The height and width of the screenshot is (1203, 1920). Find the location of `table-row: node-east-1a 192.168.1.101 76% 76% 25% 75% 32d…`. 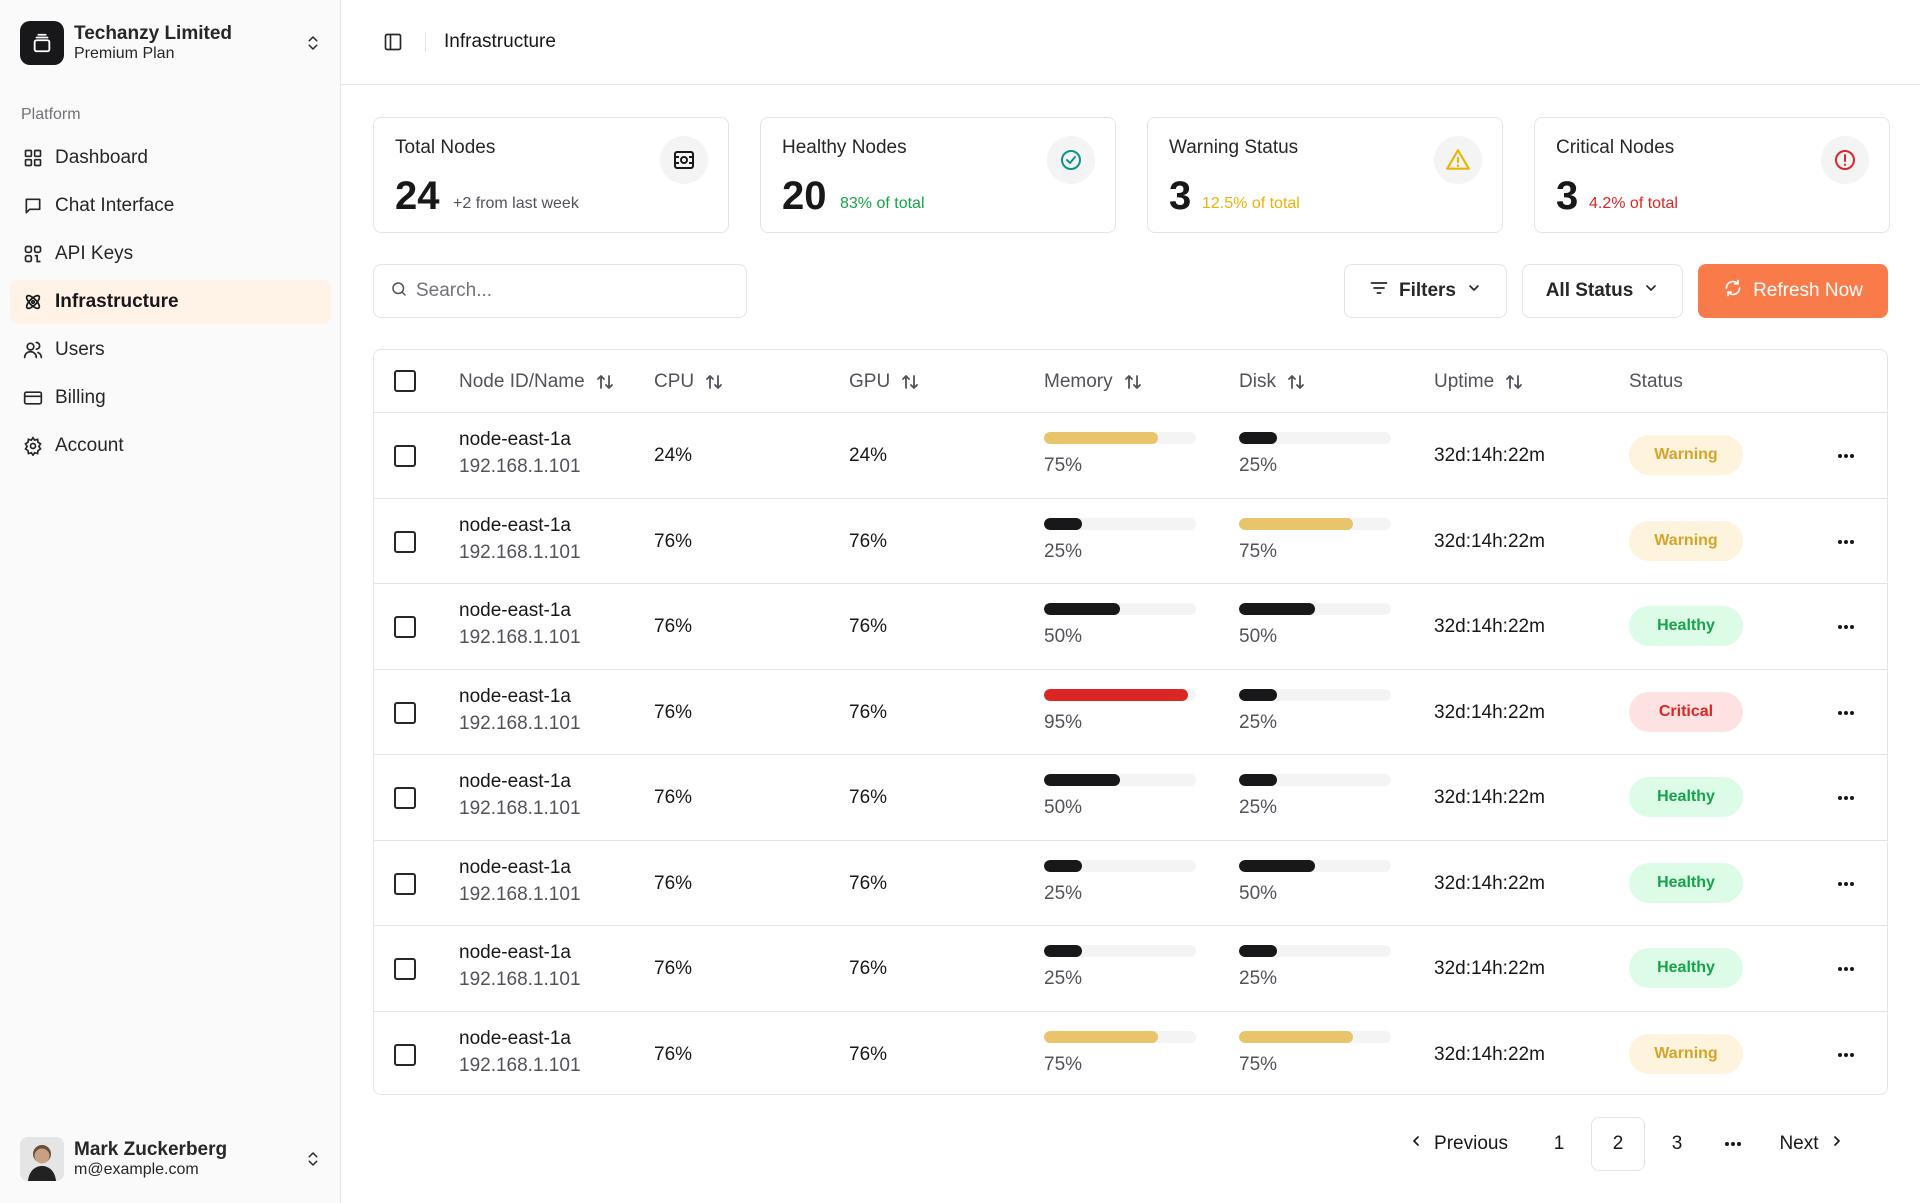

table-row: node-east-1a 192.168.1.101 76% 76% 25% 75% 32d… is located at coordinates (1130, 541).